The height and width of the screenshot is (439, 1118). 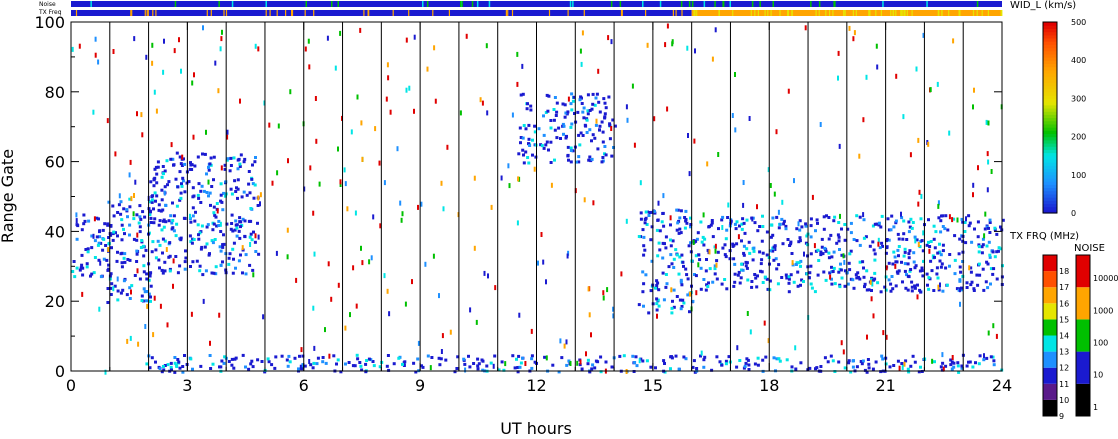 I want to click on txfreq-colorbar-segment, so click(x=1050, y=375).